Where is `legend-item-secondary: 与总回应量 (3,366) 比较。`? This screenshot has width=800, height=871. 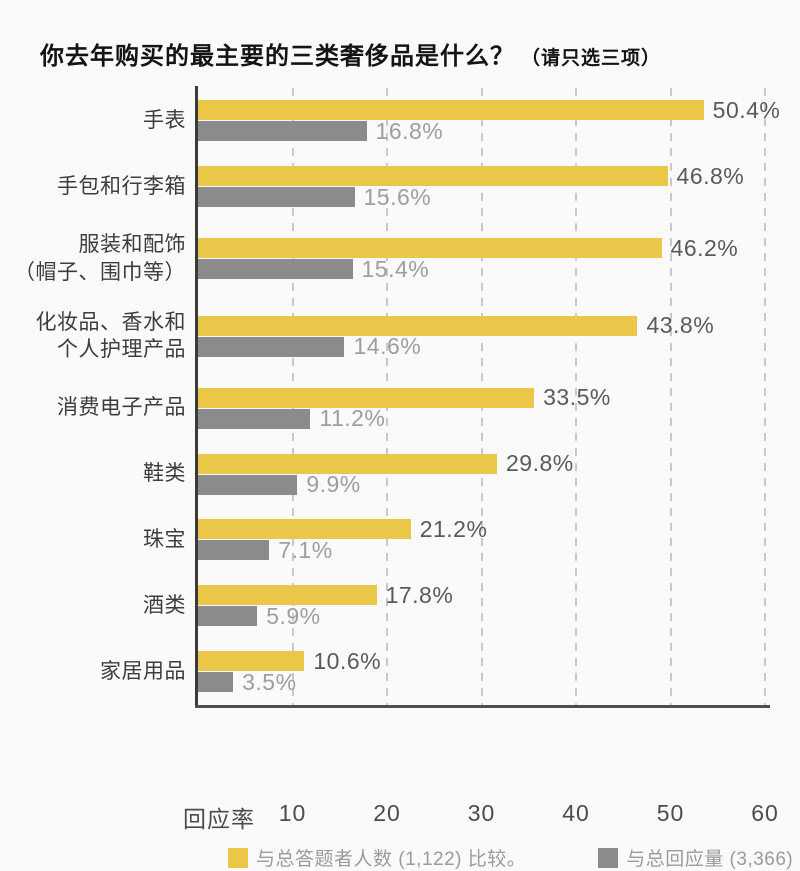 legend-item-secondary: 与总回应量 (3,366) 比较。 is located at coordinates (699, 857).